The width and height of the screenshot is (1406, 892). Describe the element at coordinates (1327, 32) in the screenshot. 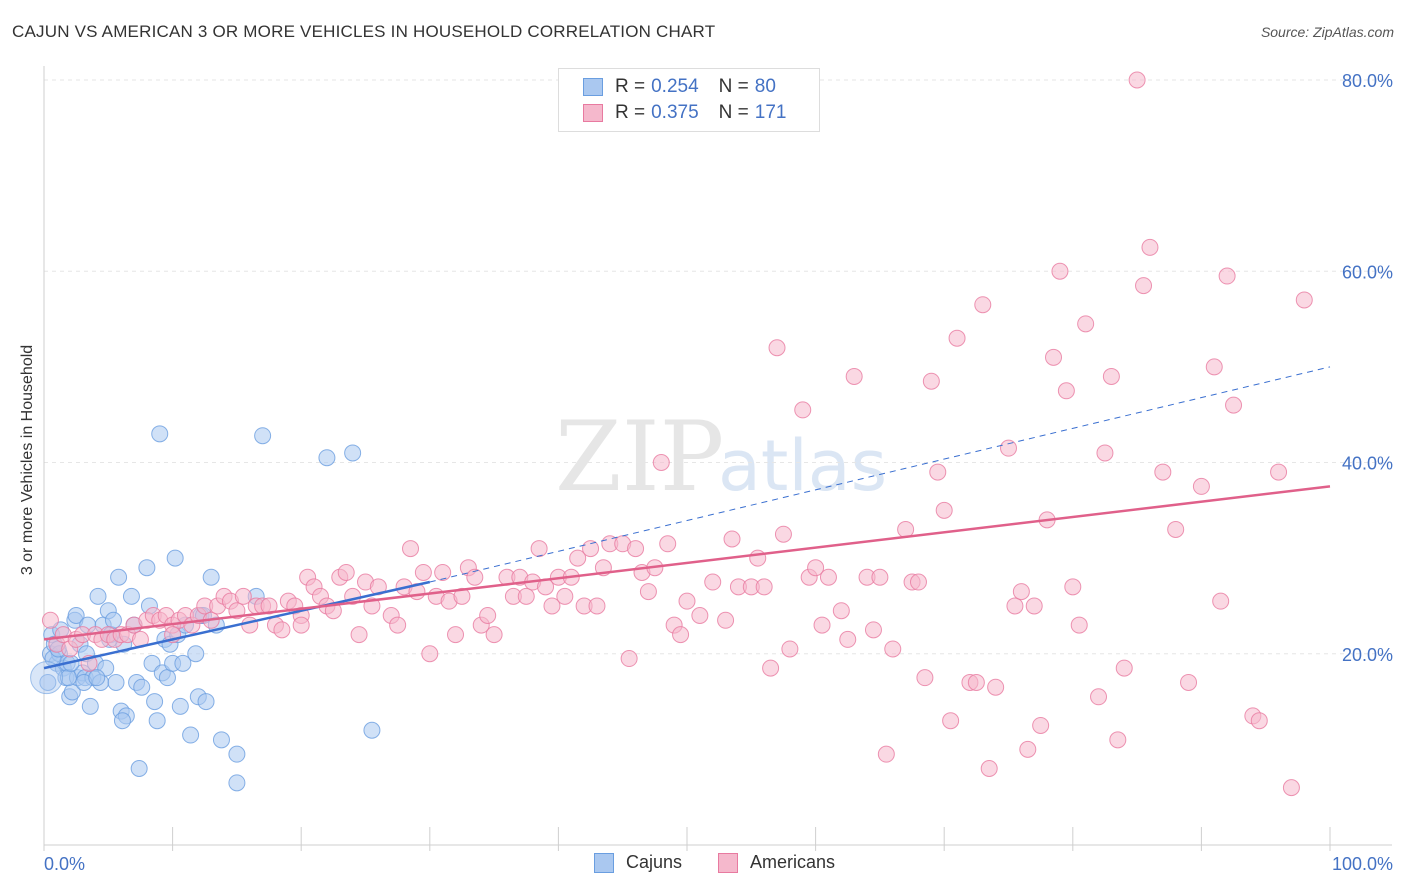

I see `source-label: Source: ZipAtlas.com` at that location.